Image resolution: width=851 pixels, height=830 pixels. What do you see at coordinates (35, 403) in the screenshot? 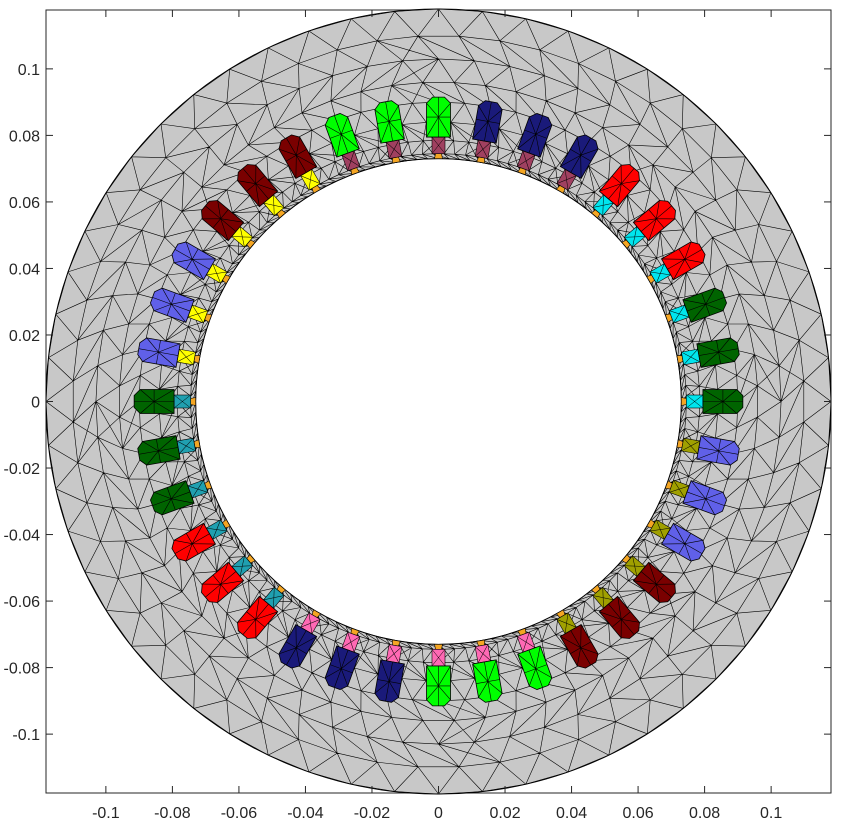
I see `y-tick-label: 0` at bounding box center [35, 403].